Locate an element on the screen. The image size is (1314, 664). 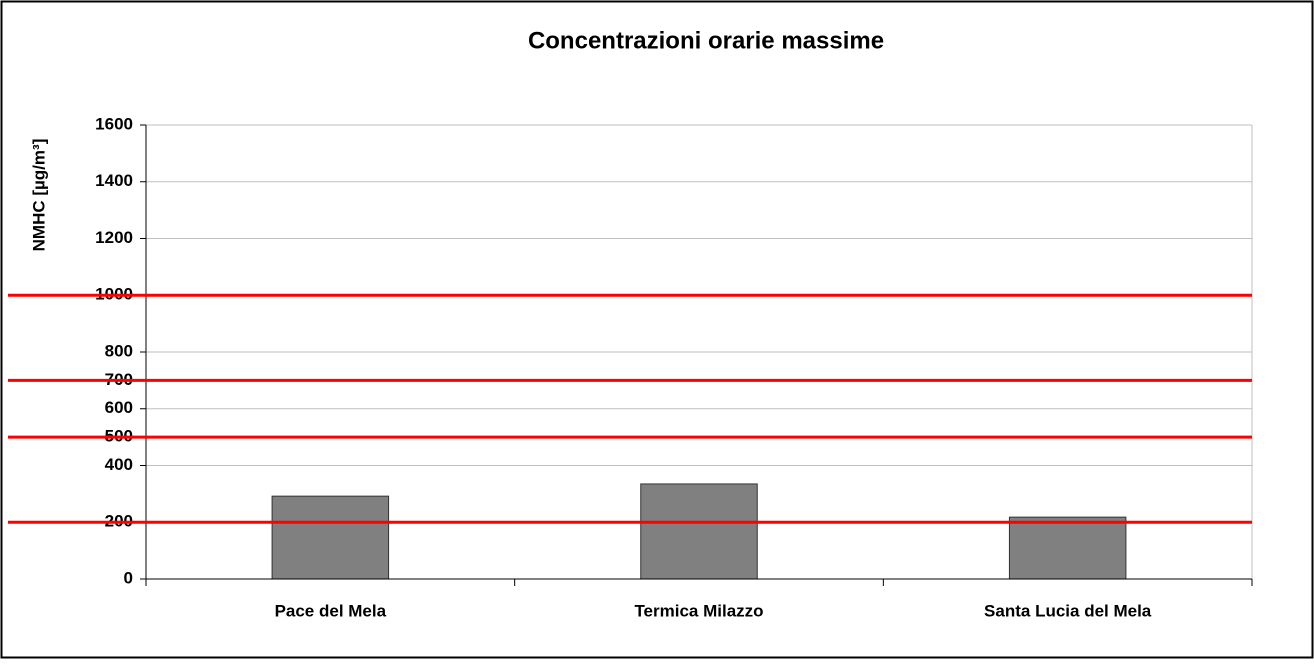
y-tick-label: 800 is located at coordinates (119, 350).